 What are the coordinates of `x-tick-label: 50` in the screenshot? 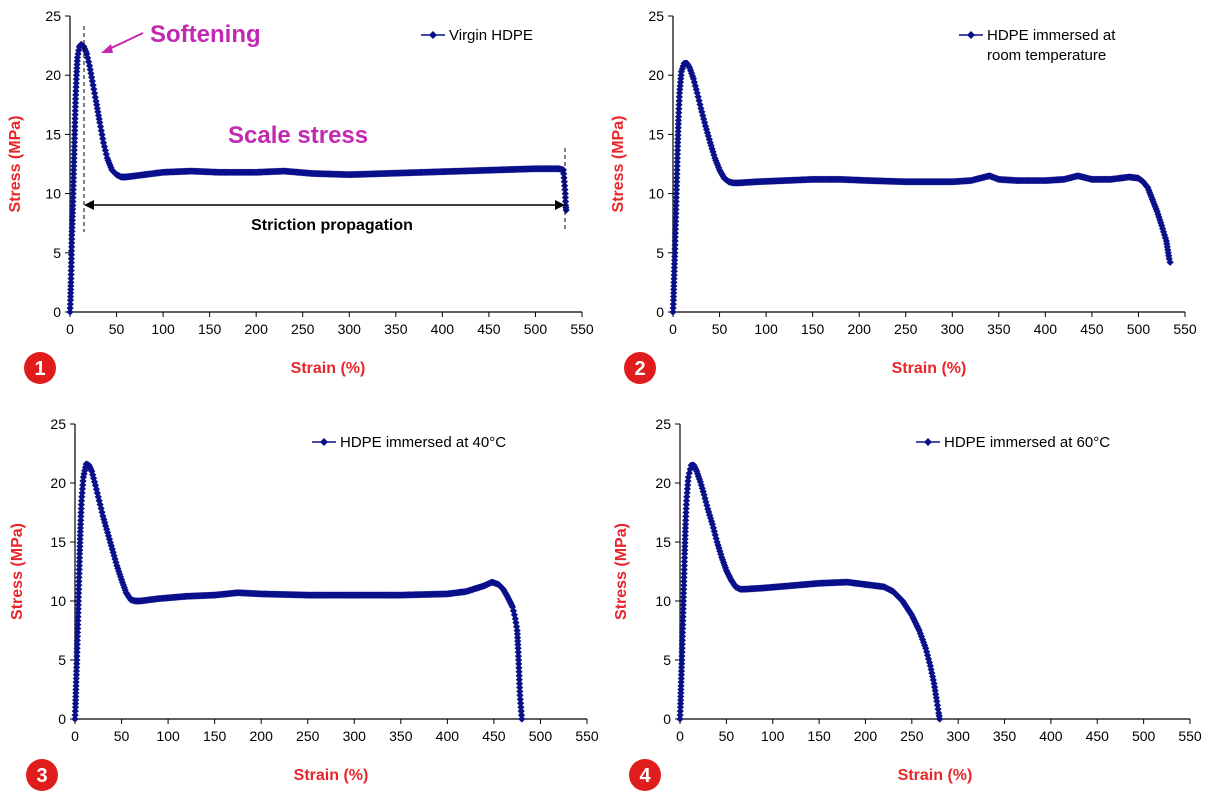 It's located at (727, 736).